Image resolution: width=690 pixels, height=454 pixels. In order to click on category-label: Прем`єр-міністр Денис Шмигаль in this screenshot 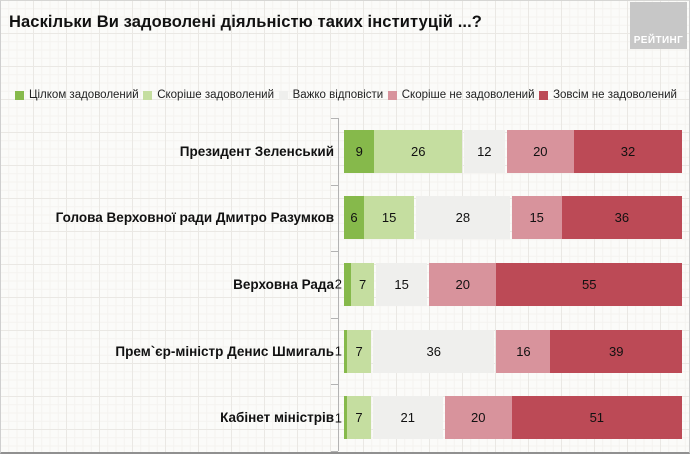, I will do `click(224, 351)`.